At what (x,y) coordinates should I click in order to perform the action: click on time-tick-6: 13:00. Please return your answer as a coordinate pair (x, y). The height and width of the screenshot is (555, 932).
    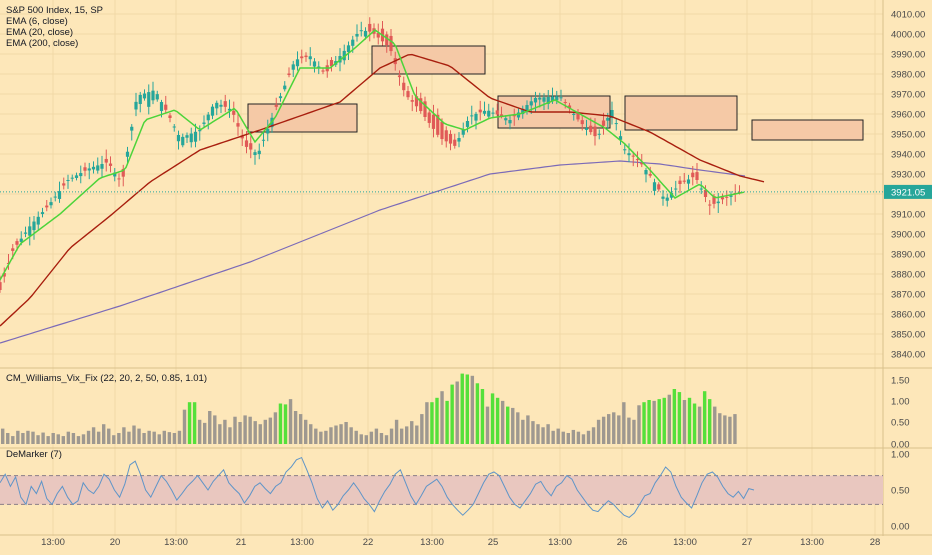
    Looking at the image, I should click on (432, 542).